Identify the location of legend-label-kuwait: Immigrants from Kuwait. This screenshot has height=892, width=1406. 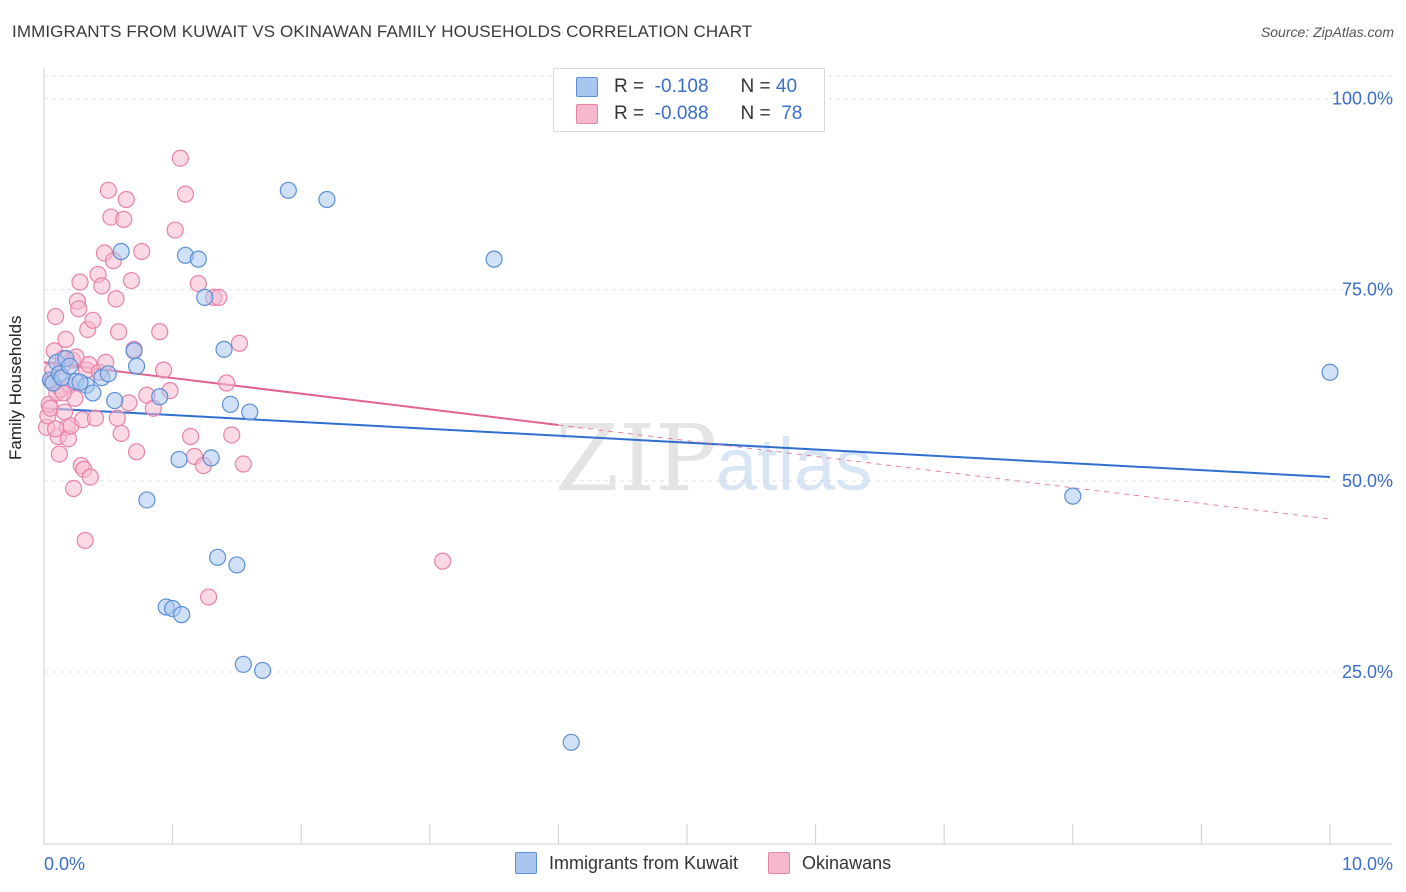
(644, 862).